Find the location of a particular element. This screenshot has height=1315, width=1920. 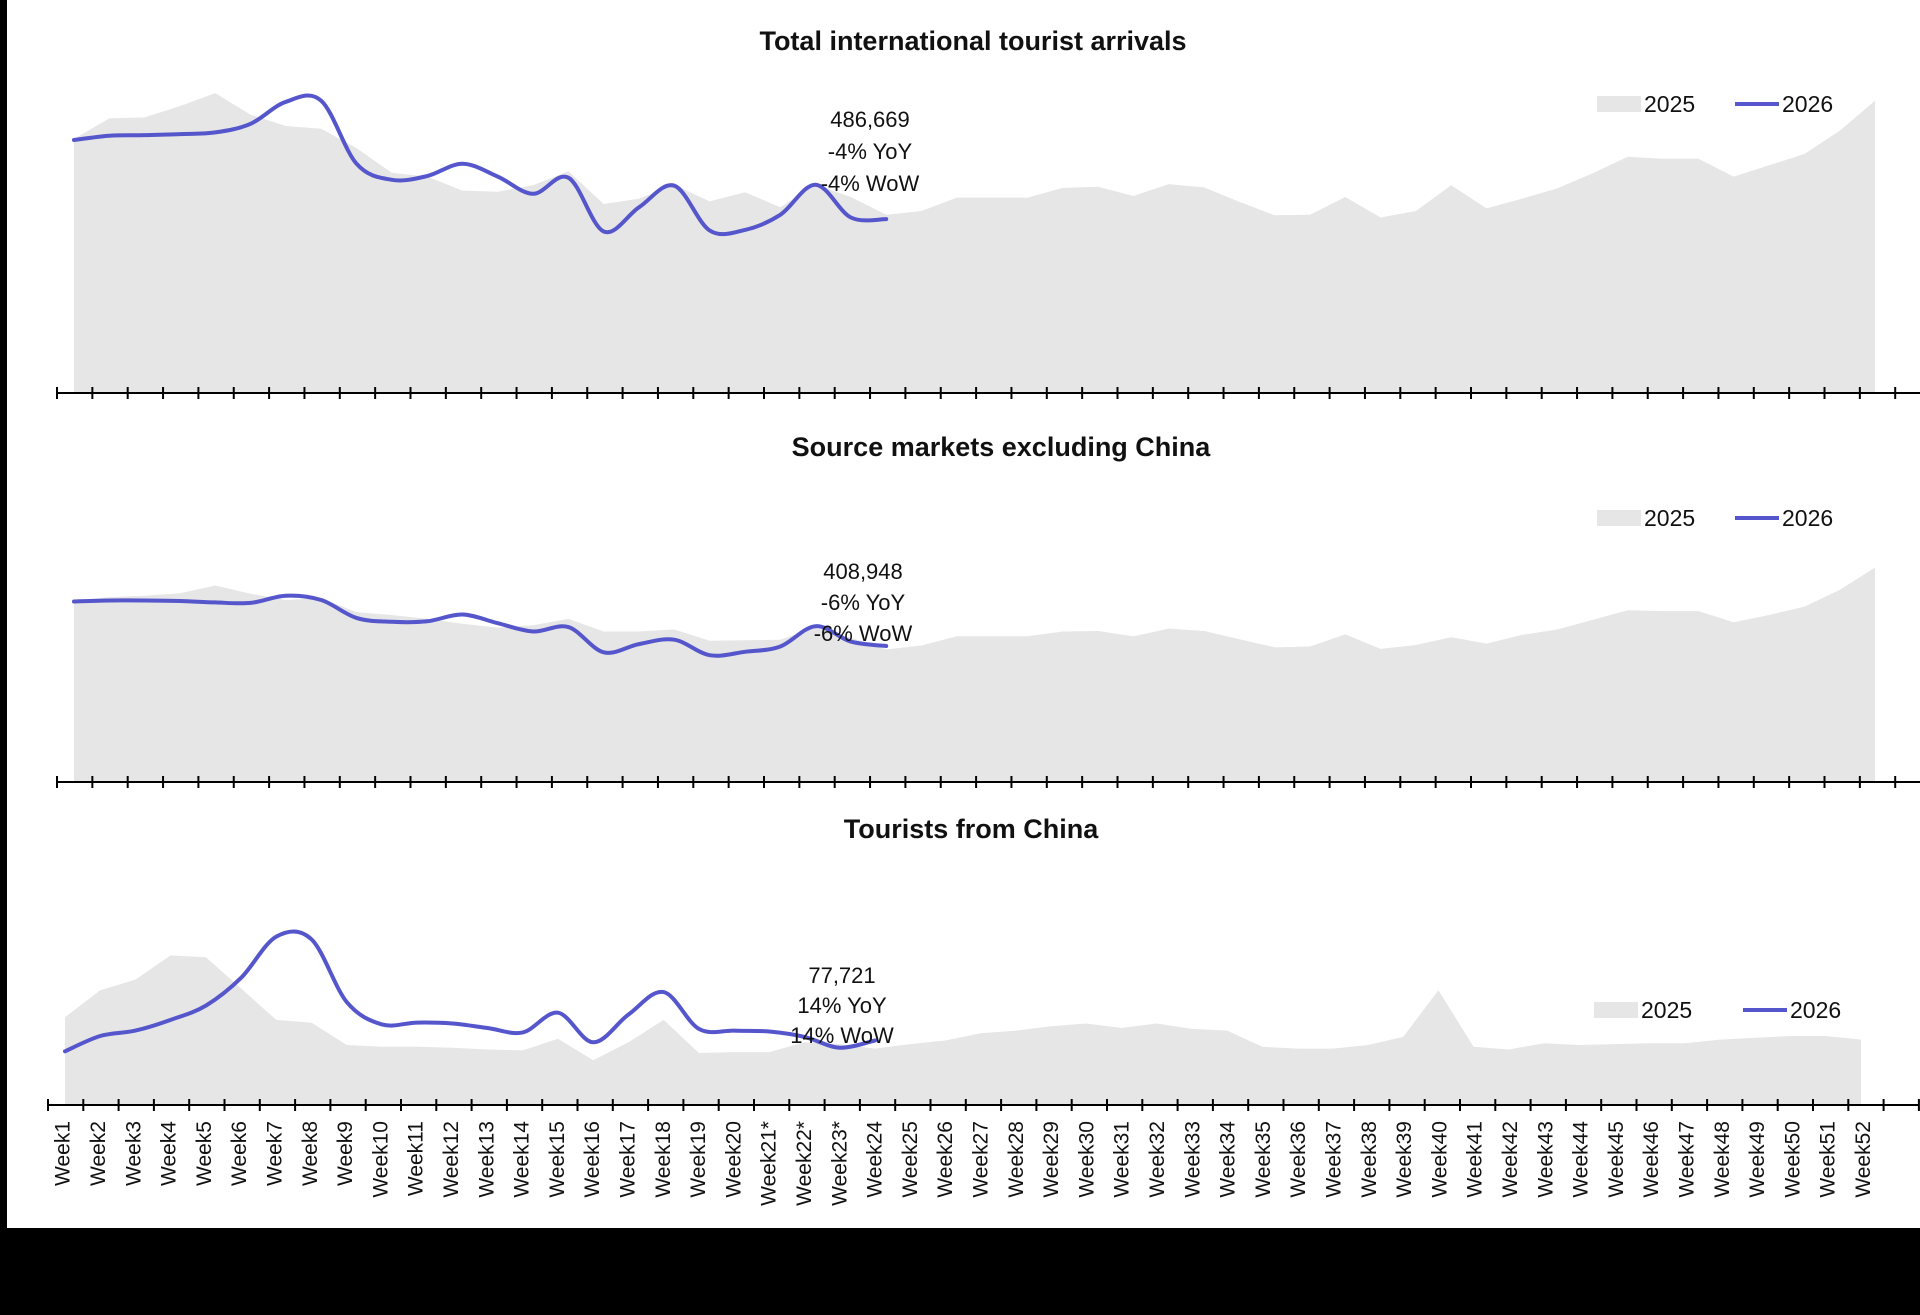

x-tick-label: Week11 is located at coordinates (416, 1158).